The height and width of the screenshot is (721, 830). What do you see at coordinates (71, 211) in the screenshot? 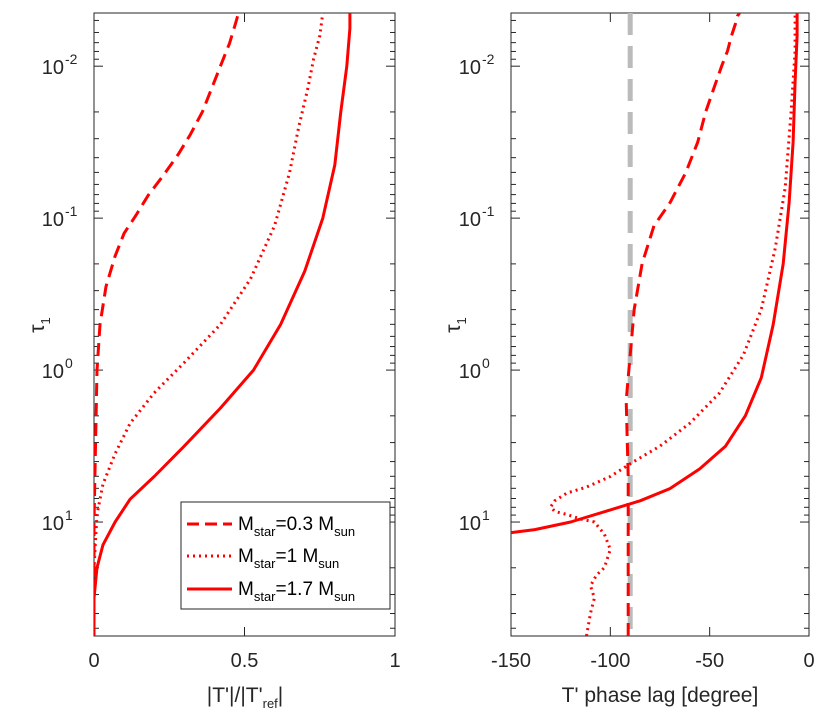
I see `amplitude-y-tick-exponent: -1` at bounding box center [71, 211].